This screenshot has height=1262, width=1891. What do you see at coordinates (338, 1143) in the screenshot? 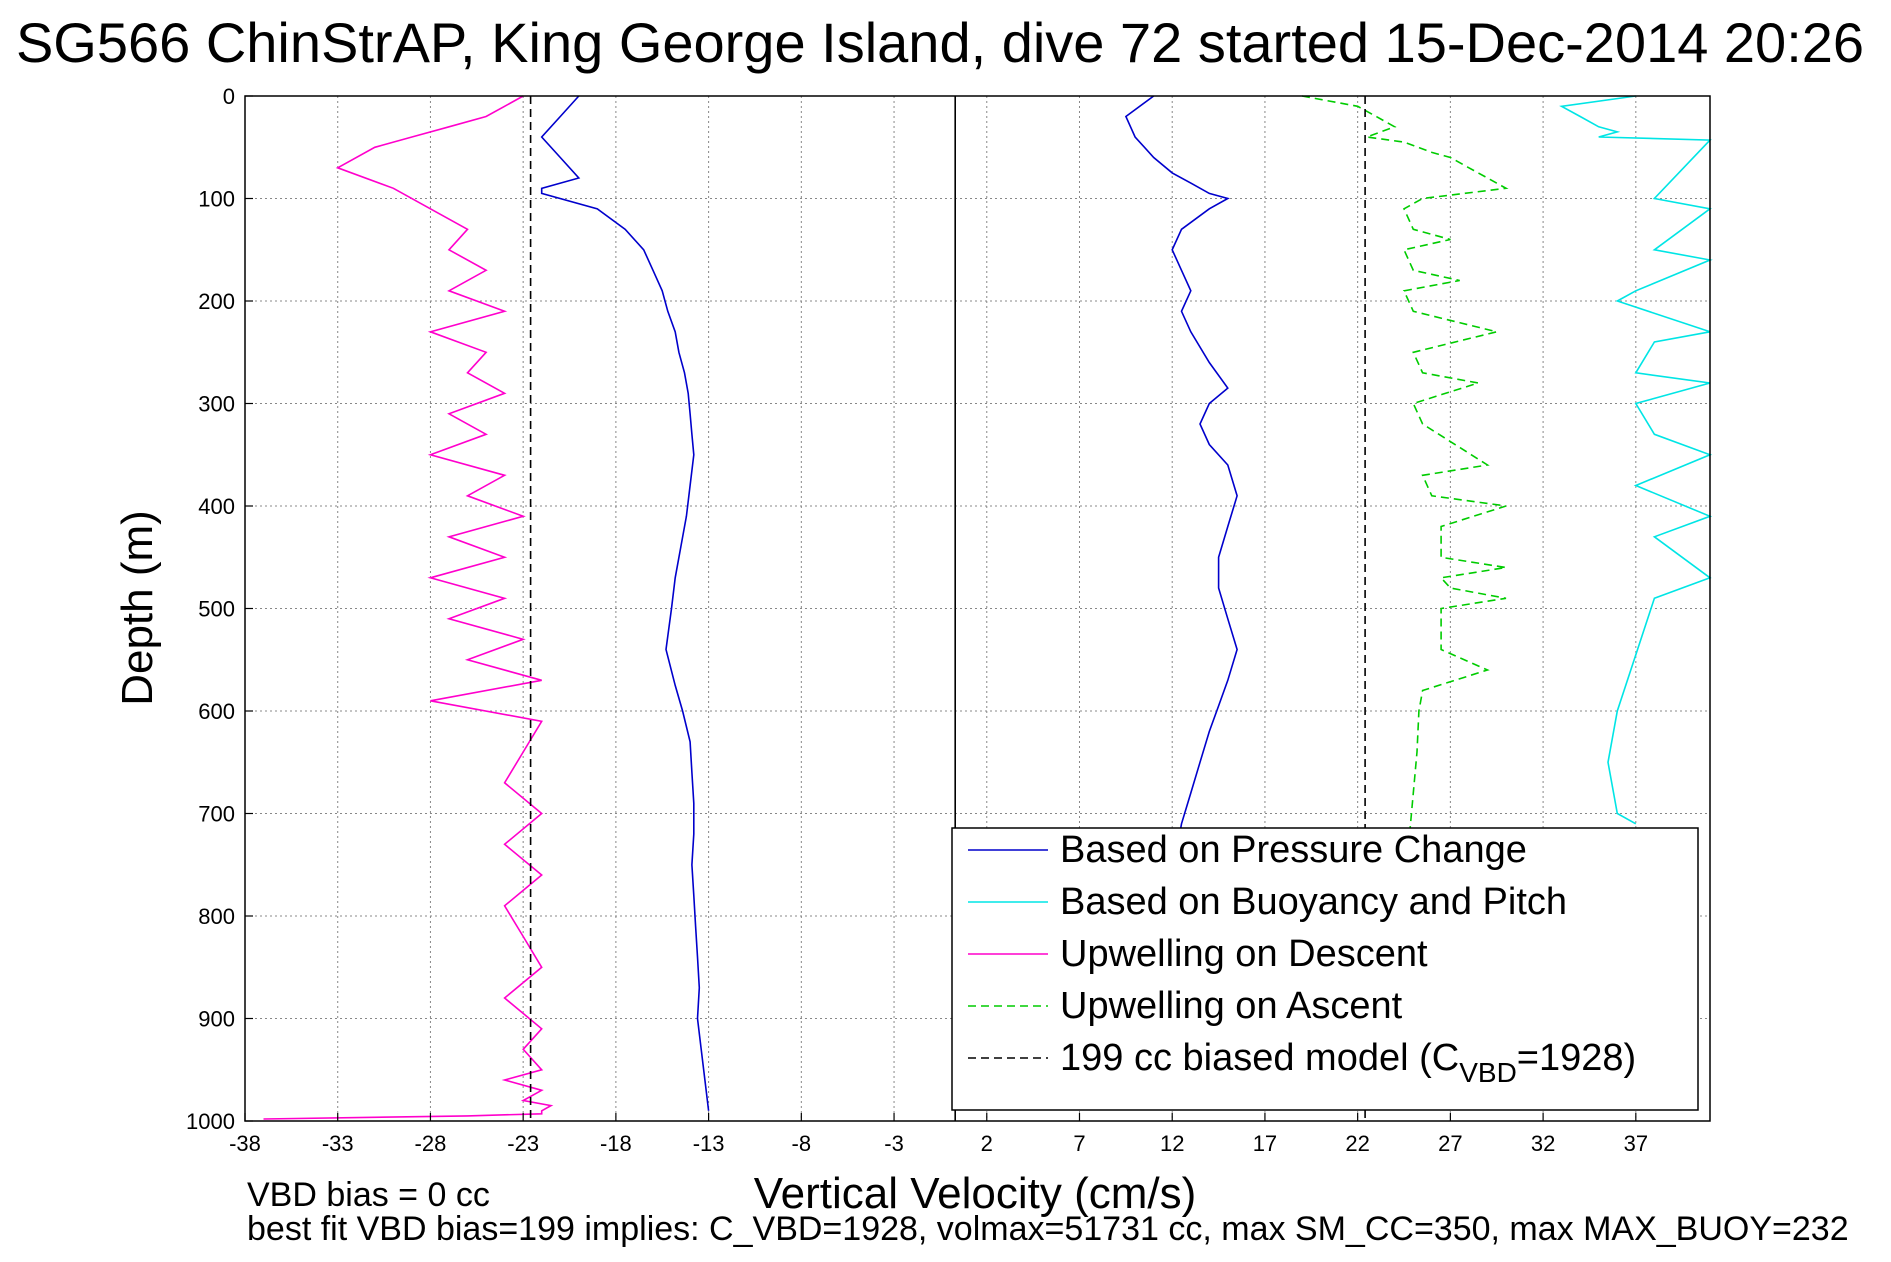
I see `x-tick-label: -33` at bounding box center [338, 1143].